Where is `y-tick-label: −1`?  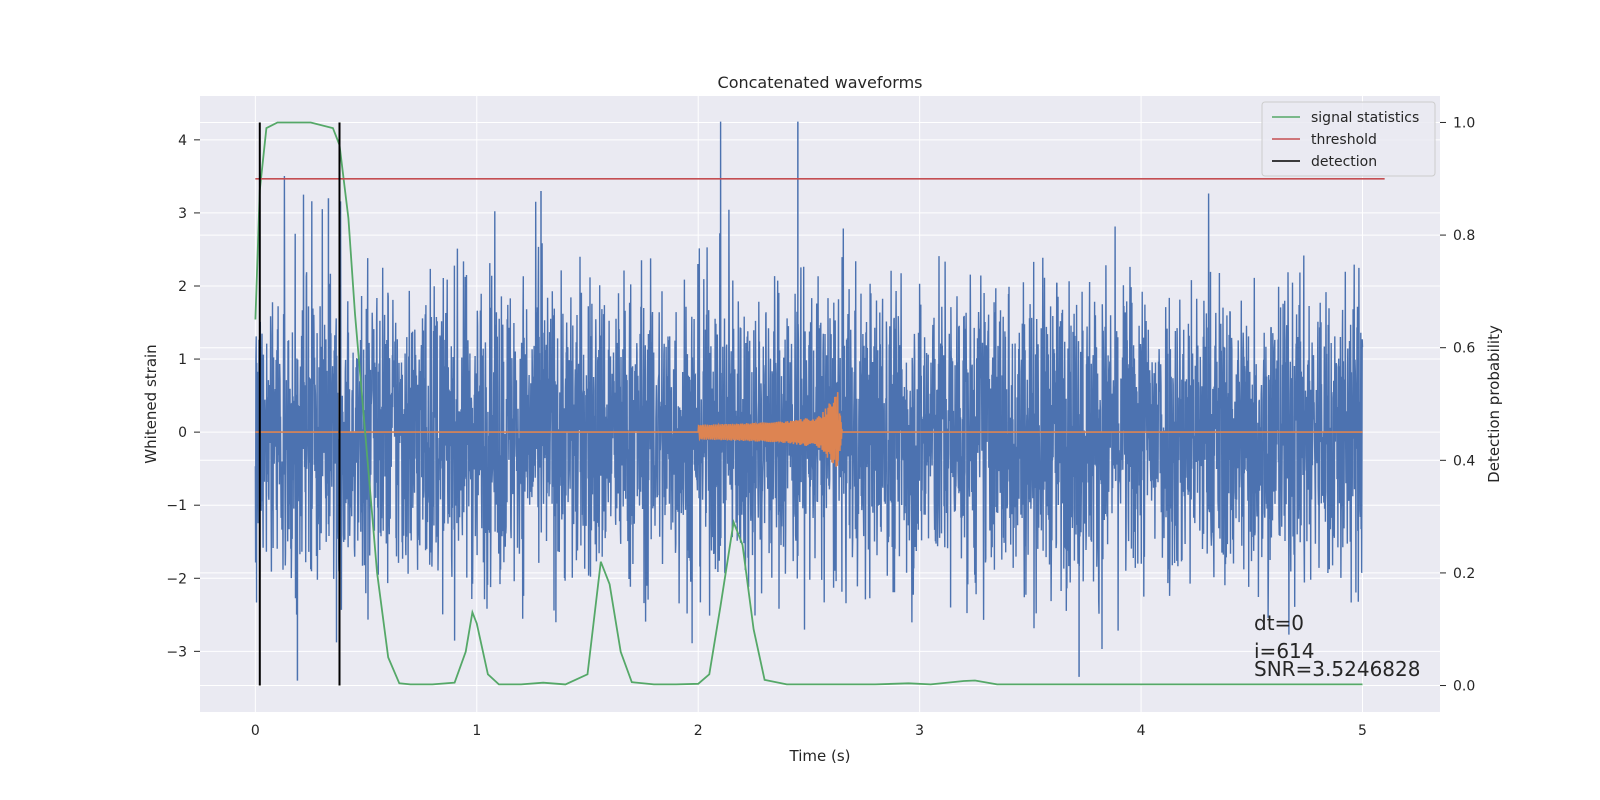 y-tick-label: −1 is located at coordinates (176, 506).